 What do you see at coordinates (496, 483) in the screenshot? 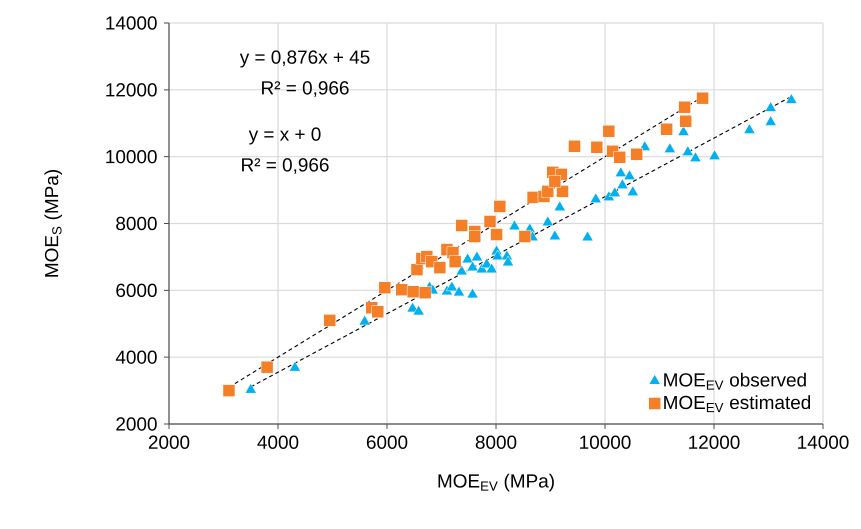
I see `x-axis-title: MOE$_{EV}$ (MPa)` at bounding box center [496, 483].